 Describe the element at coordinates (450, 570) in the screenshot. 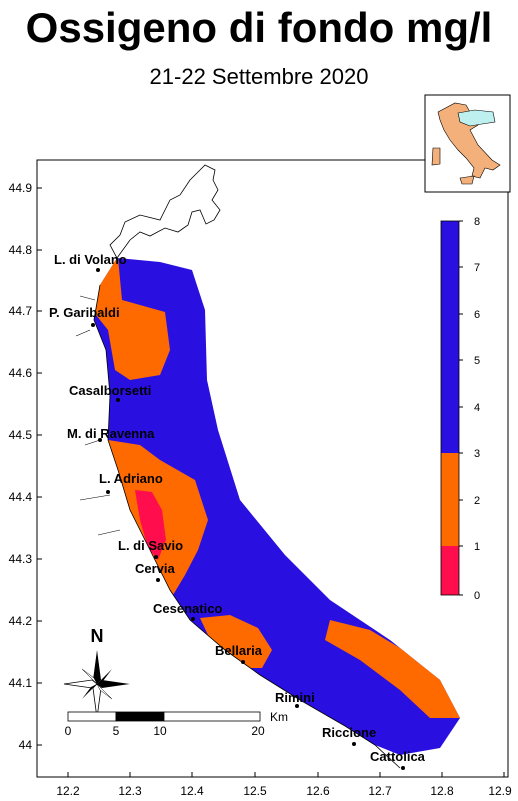

I see `colorbar-class-low` at that location.